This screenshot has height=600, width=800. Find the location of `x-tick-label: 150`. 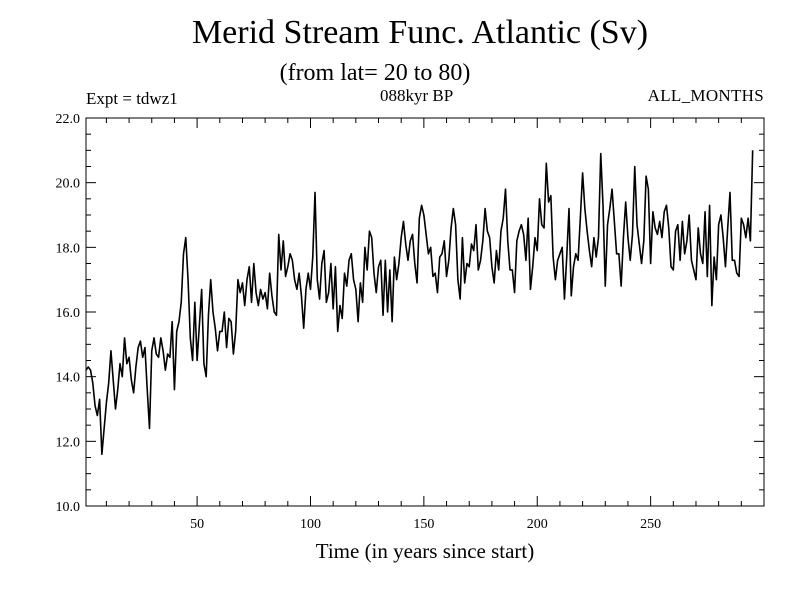

x-tick-label: 150 is located at coordinates (423, 524).